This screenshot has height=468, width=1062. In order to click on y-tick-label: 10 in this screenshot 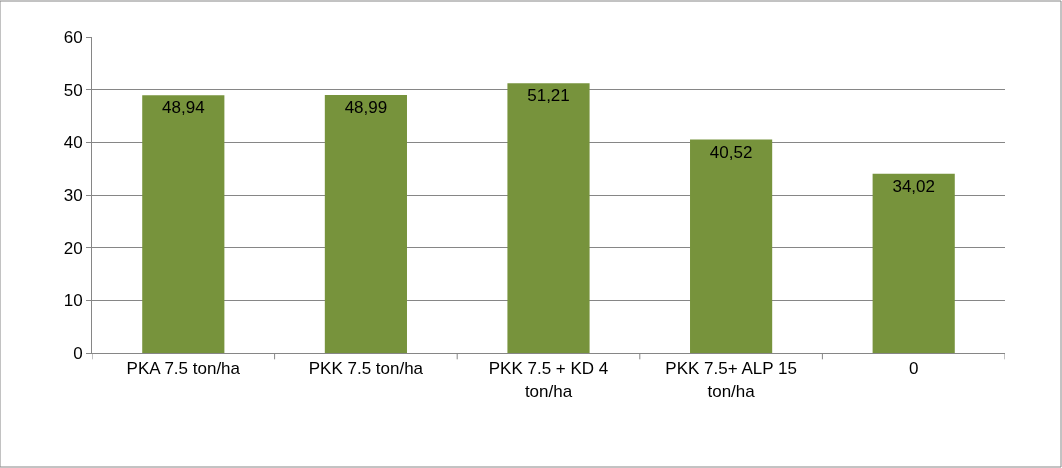, I will do `click(73, 301)`.